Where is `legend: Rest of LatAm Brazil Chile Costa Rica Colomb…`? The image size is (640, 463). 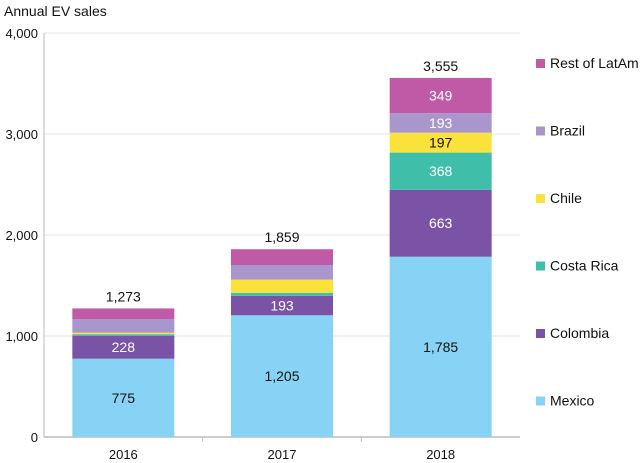 legend: Rest of LatAm Brazil Chile Costa Rica Colomb… is located at coordinates (587, 232).